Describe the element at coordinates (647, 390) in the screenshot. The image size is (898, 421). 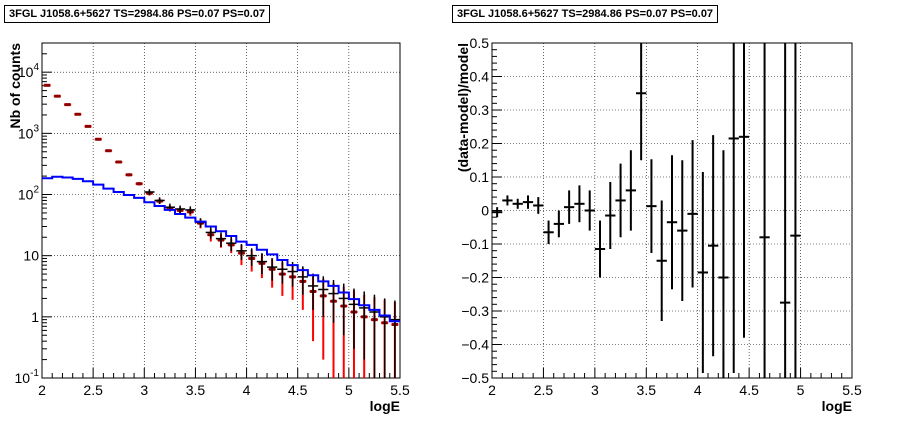
I see `right-x-tick-label: 3.5` at that location.